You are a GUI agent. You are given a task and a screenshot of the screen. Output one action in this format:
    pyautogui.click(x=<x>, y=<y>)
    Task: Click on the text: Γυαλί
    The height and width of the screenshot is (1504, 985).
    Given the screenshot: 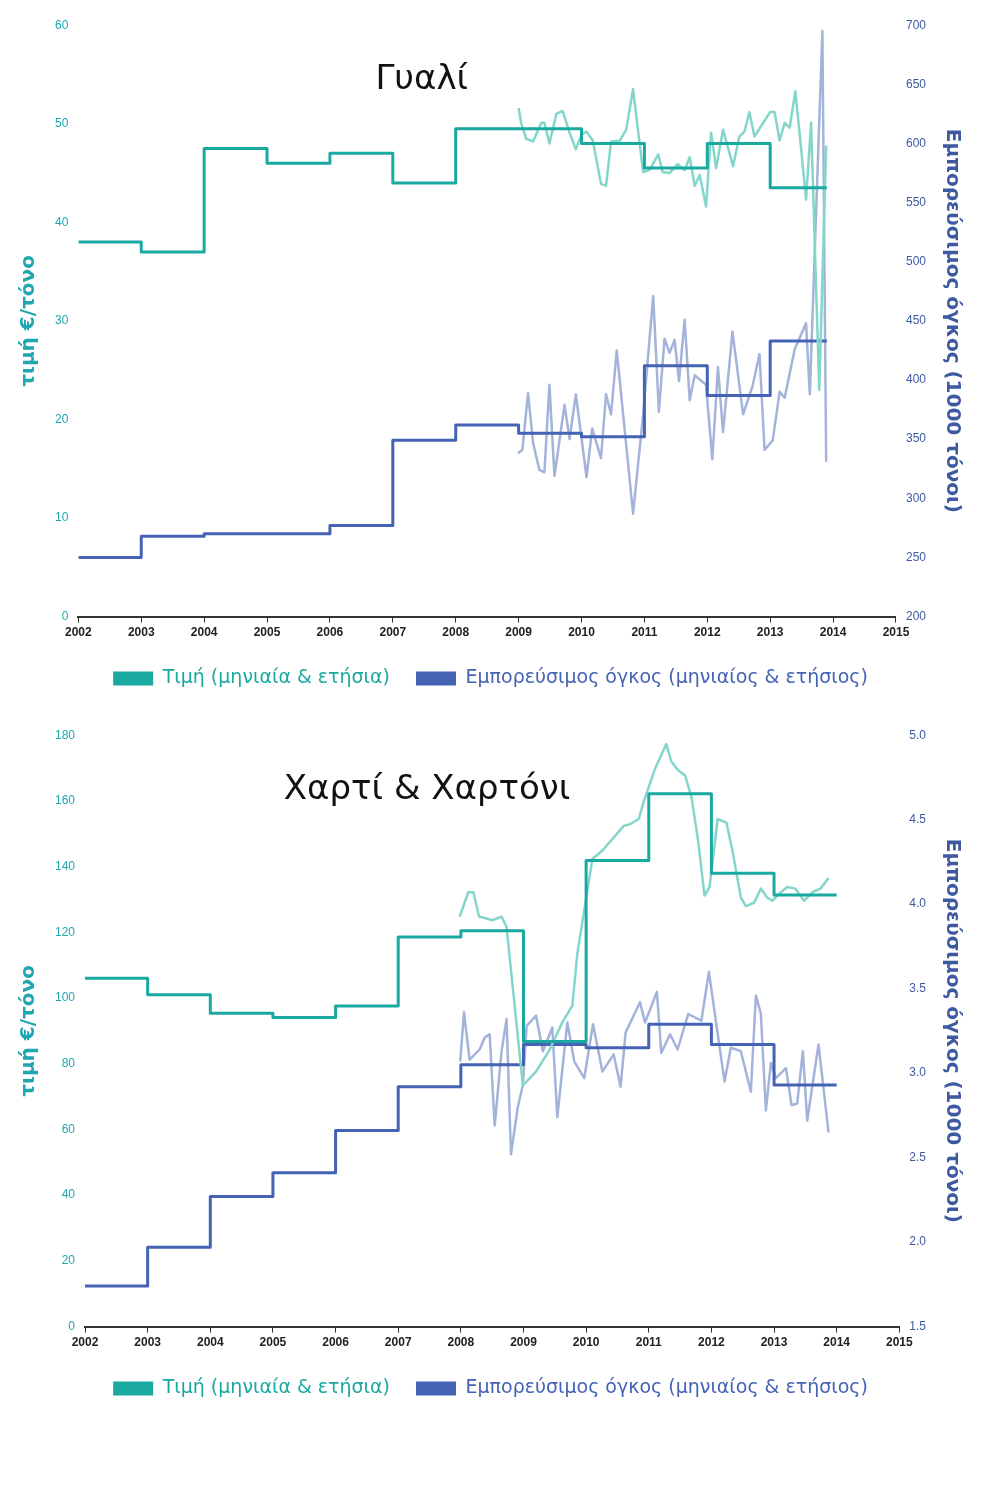 What is the action you would take?
    pyautogui.click(x=422, y=77)
    